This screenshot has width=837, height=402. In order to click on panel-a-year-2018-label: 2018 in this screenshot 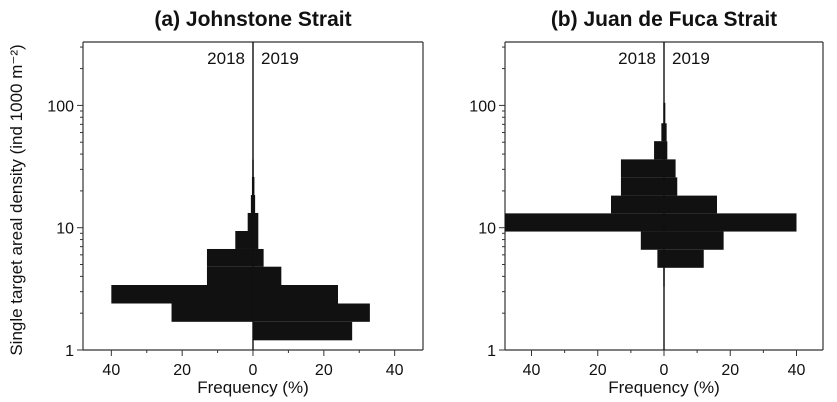, I will do `click(226, 58)`.